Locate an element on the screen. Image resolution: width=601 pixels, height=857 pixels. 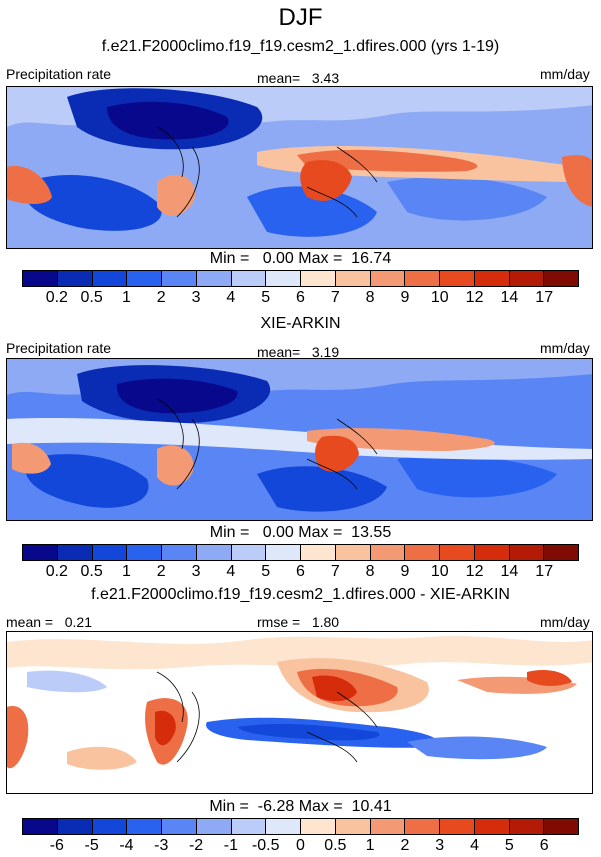
figure-title: DJF is located at coordinates (300, 17).